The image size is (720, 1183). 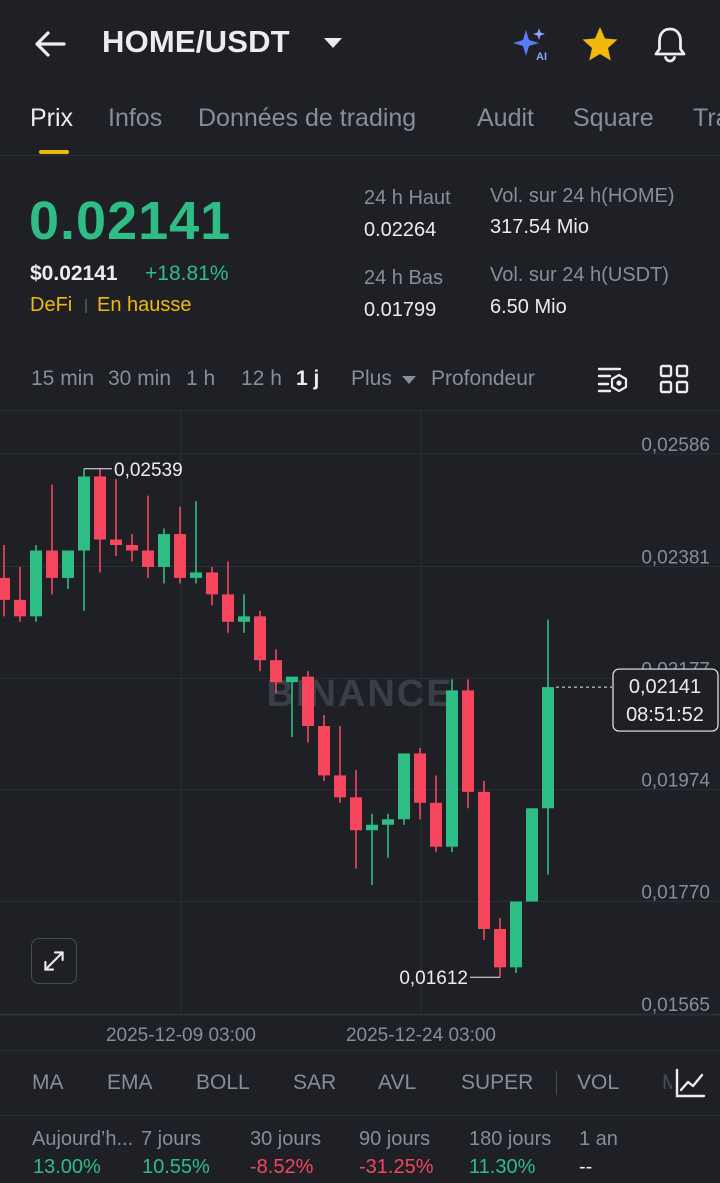 What do you see at coordinates (409, 380) in the screenshot?
I see `more-dropdown-caret-icon` at bounding box center [409, 380].